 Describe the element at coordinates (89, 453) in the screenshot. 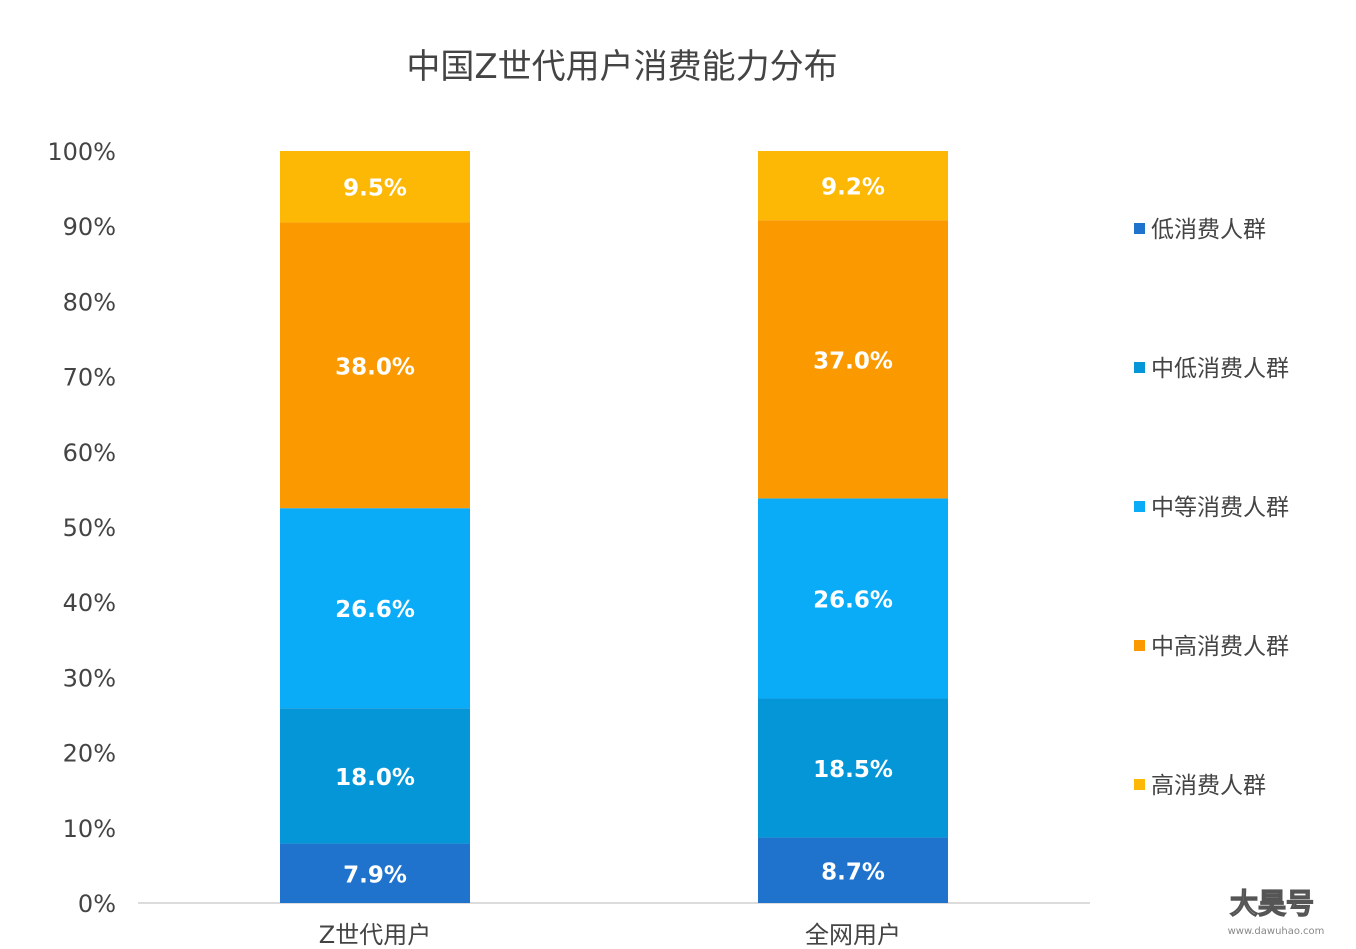

I see `y-tick-label: 60%` at that location.